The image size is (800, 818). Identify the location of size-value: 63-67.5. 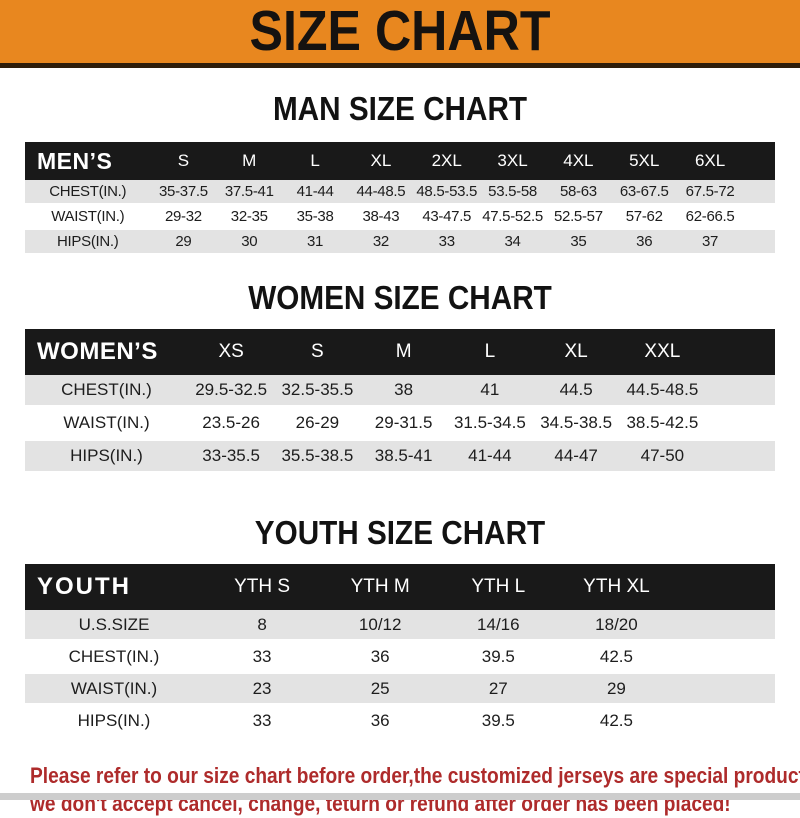
(644, 192).